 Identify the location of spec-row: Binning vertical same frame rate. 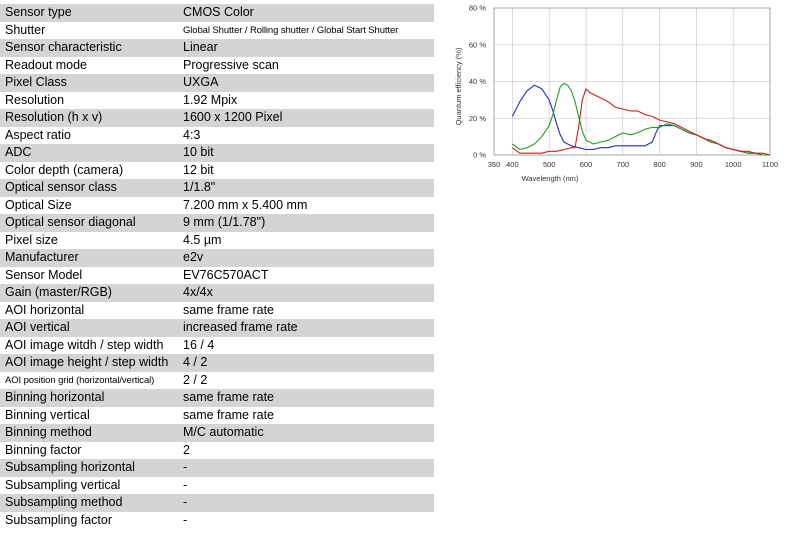
(217, 415).